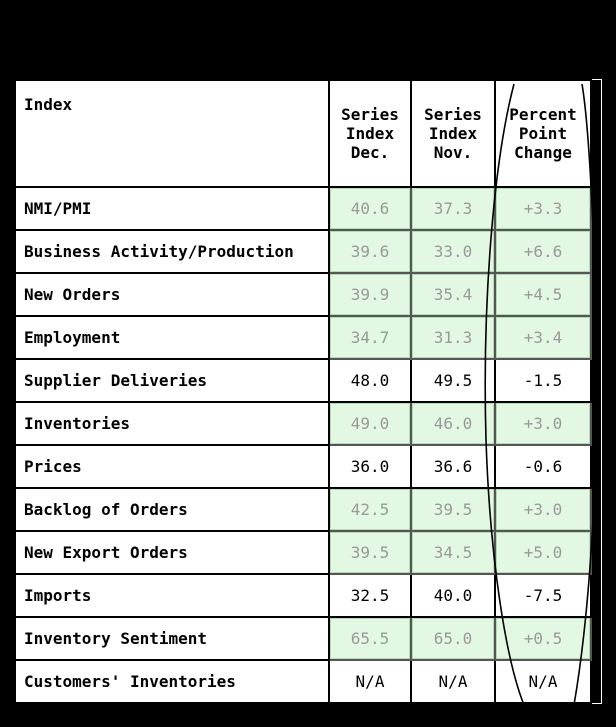  Describe the element at coordinates (543, 152) in the screenshot. I see `header-change-line-3: Change` at that location.